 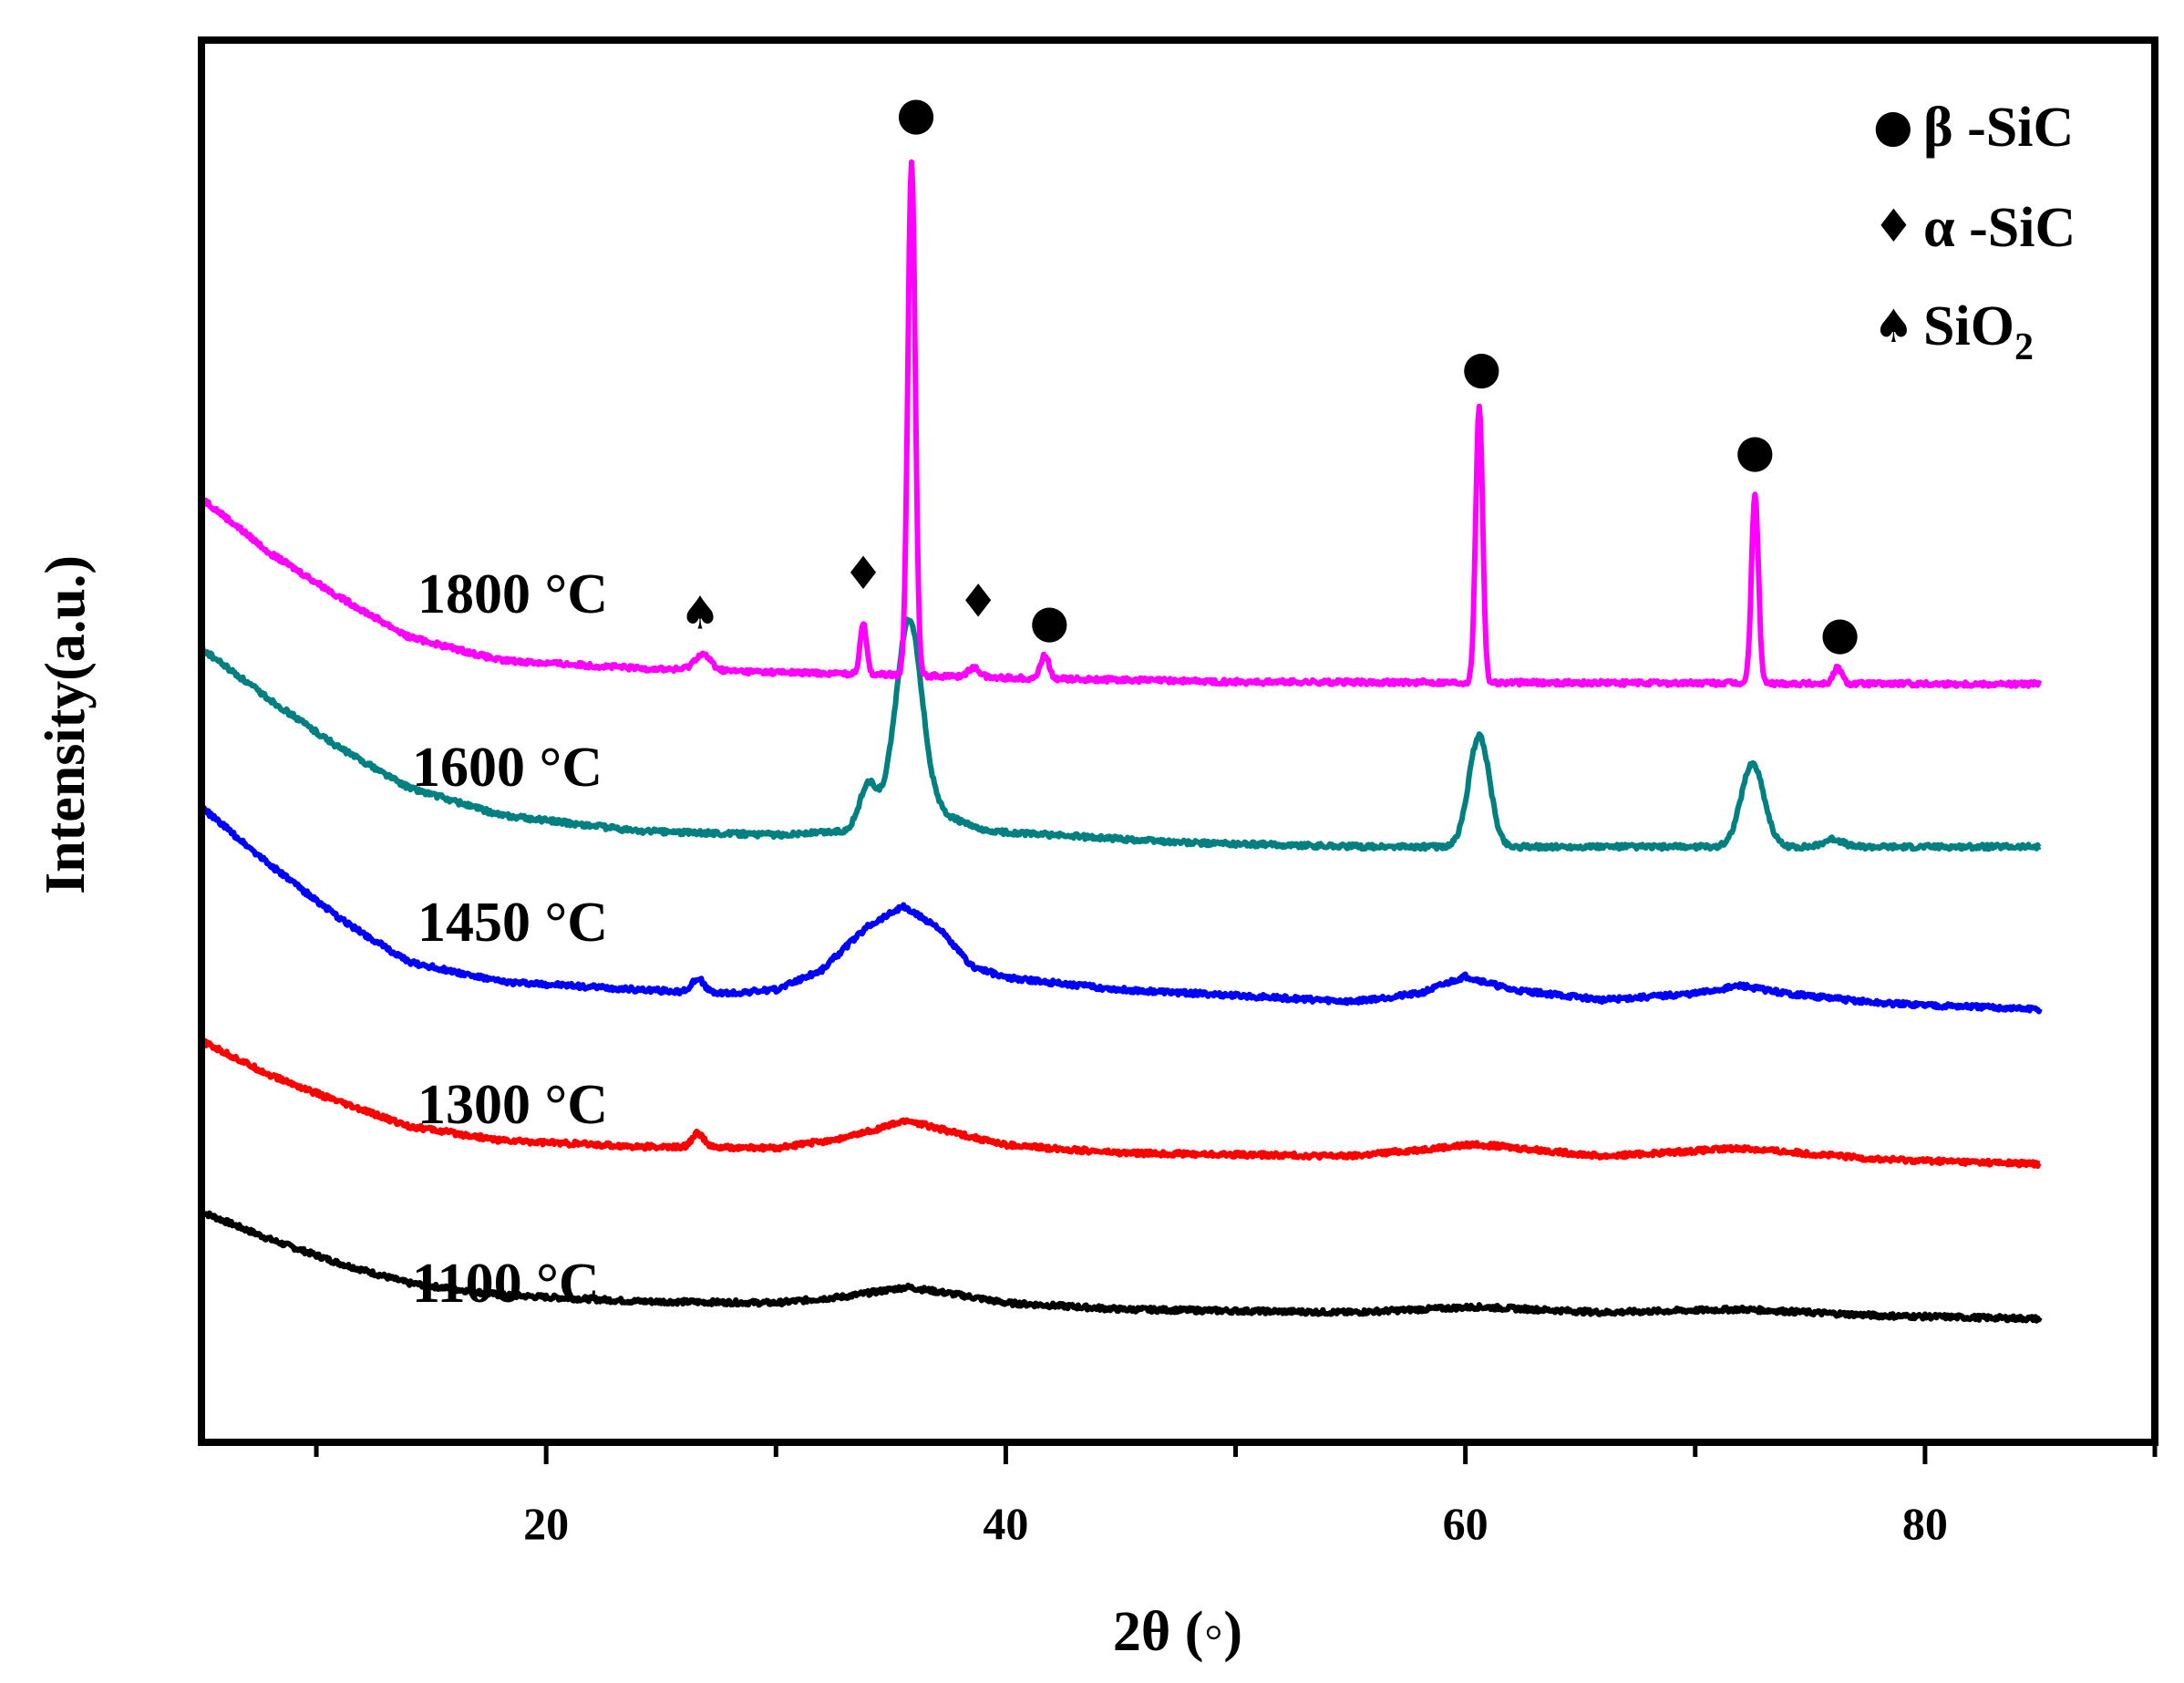 What do you see at coordinates (506, 1284) in the screenshot?
I see `temp-label-1100: 1100 °C` at bounding box center [506, 1284].